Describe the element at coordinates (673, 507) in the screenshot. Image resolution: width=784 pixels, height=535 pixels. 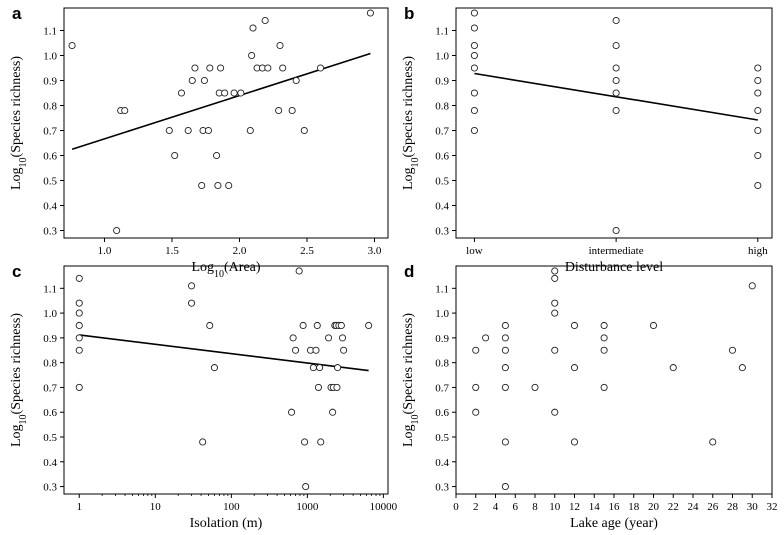
I see `x-tick-label: 22` at that location.